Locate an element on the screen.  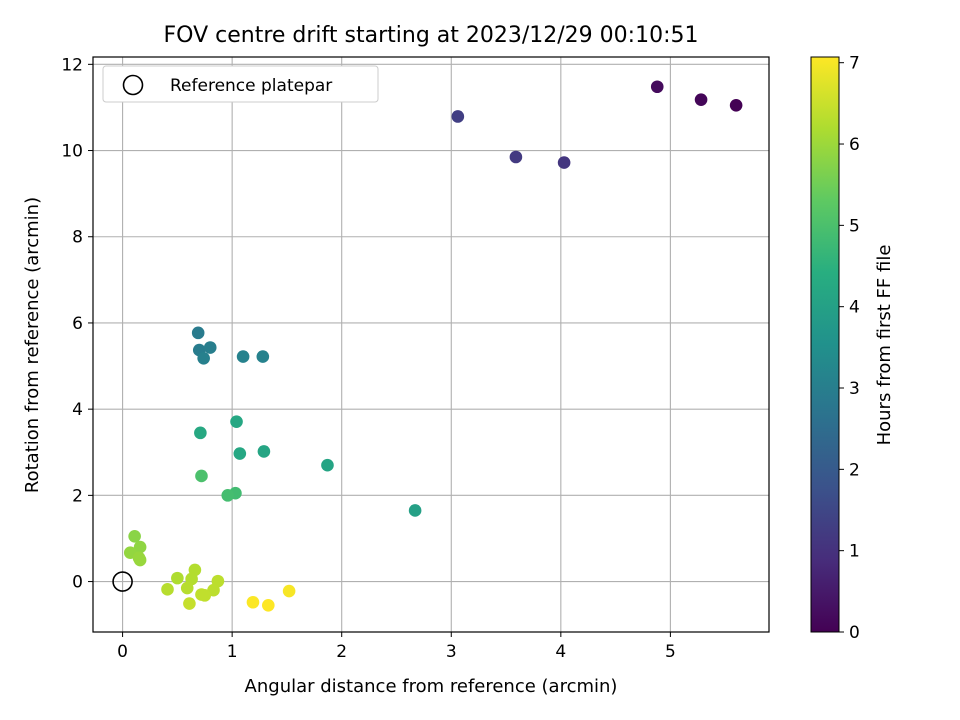
x-tick-label: 1 is located at coordinates (232, 652).